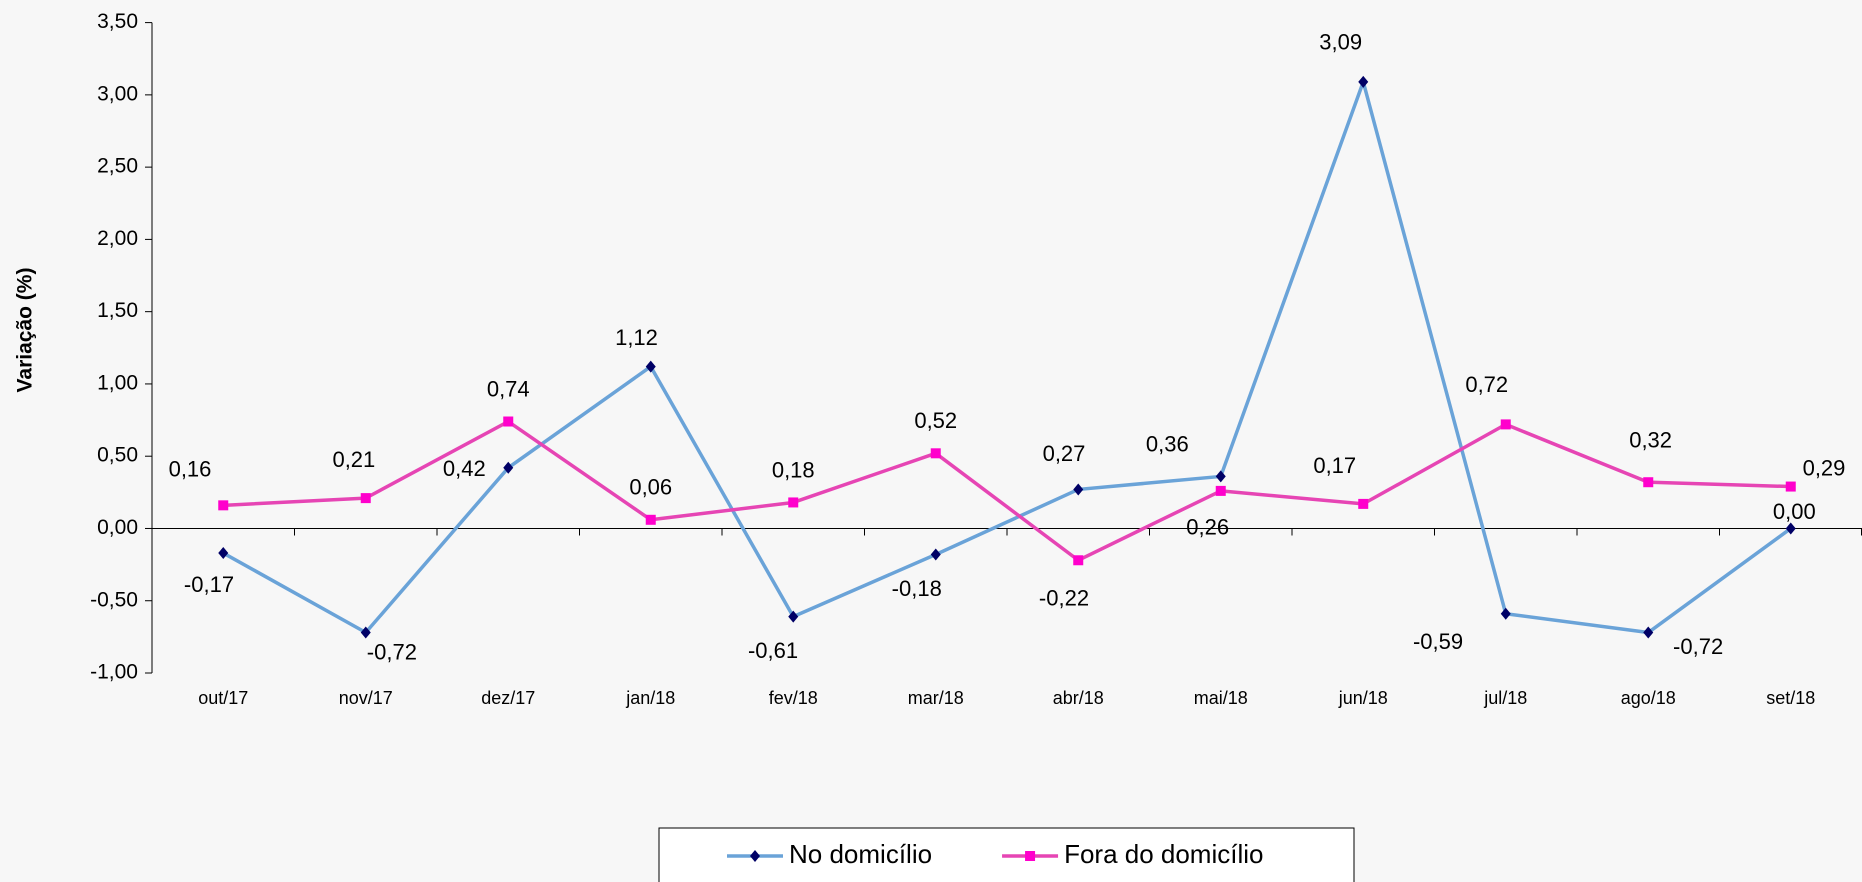 Image resolution: width=1862 pixels, height=882 pixels. What do you see at coordinates (1078, 698) in the screenshot?
I see `x-tick-label: abr/18` at bounding box center [1078, 698].